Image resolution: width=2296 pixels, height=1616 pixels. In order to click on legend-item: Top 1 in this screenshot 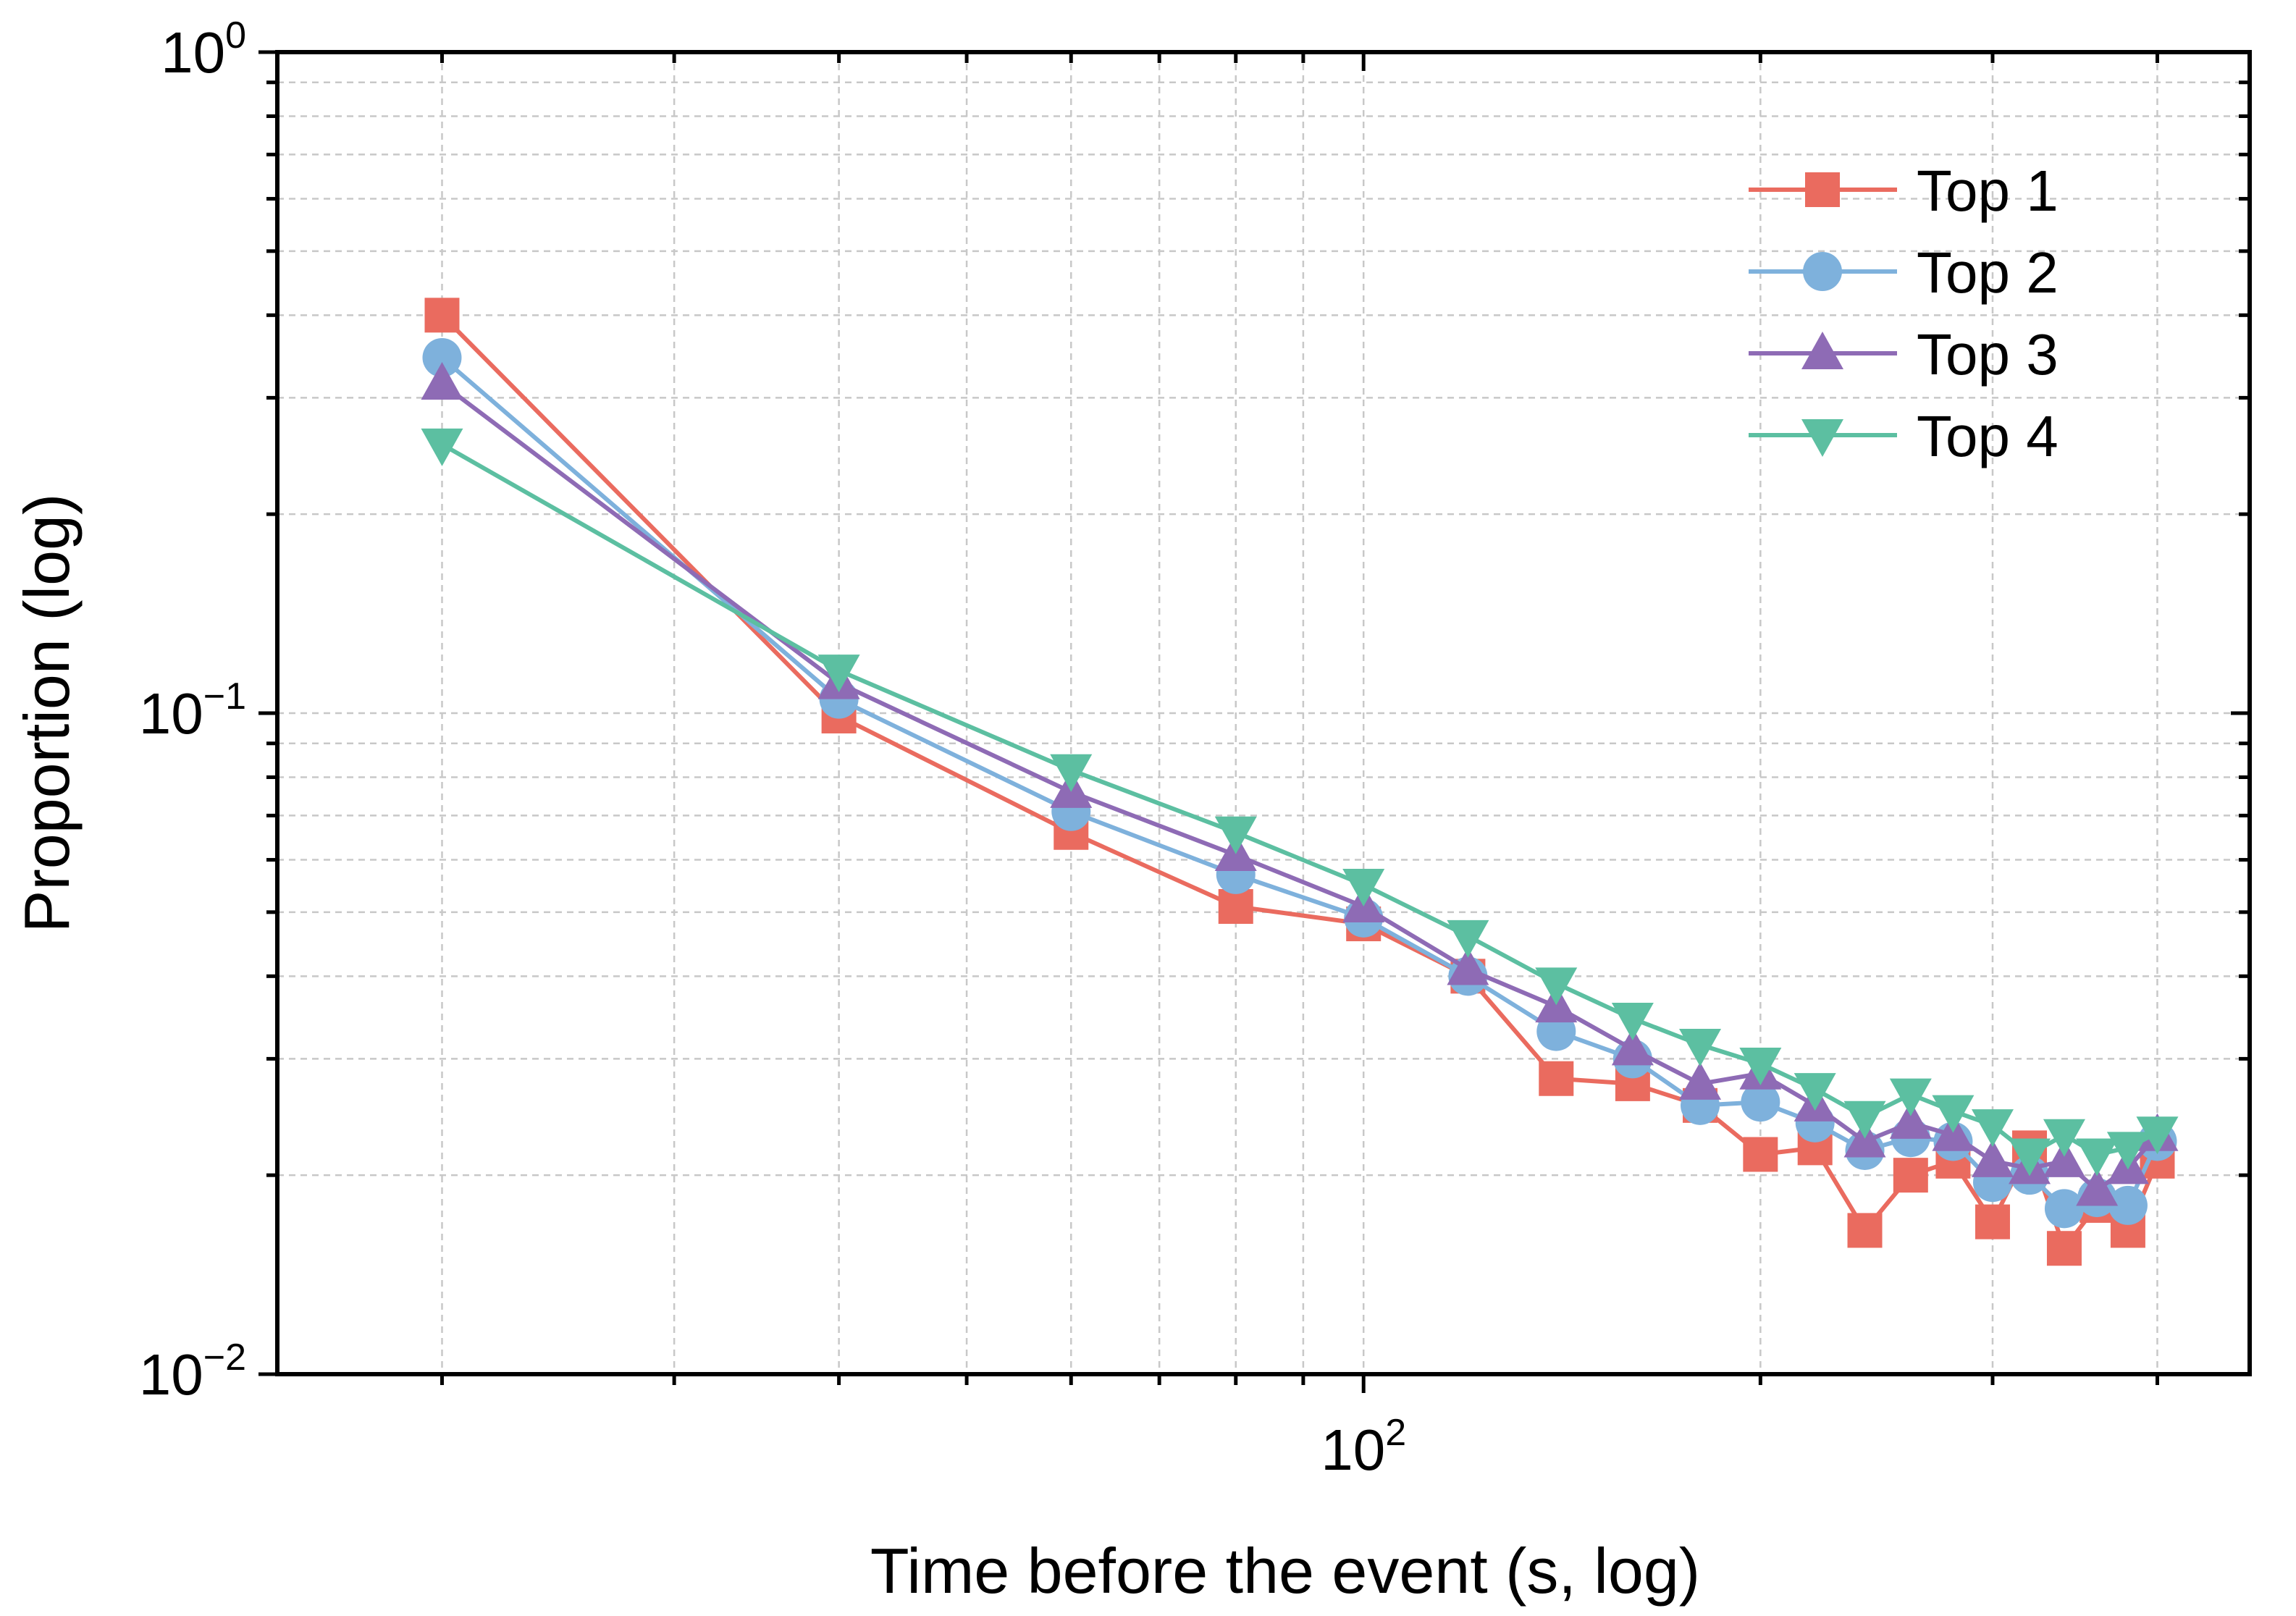, I will do `click(1904, 191)`.